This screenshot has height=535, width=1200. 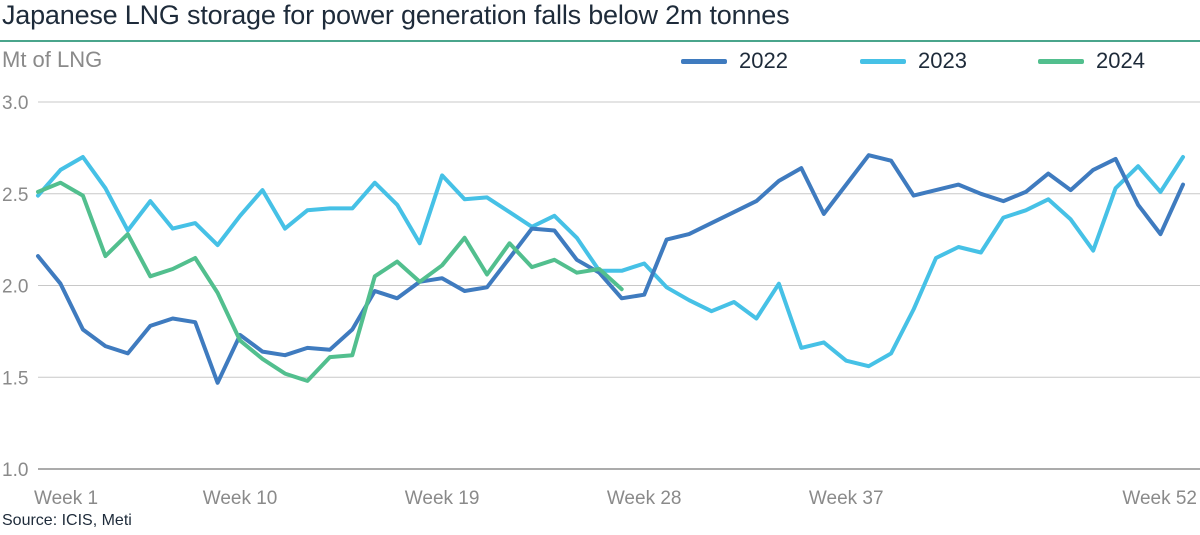 I want to click on y-tick-label: 1.5, so click(x=15, y=378).